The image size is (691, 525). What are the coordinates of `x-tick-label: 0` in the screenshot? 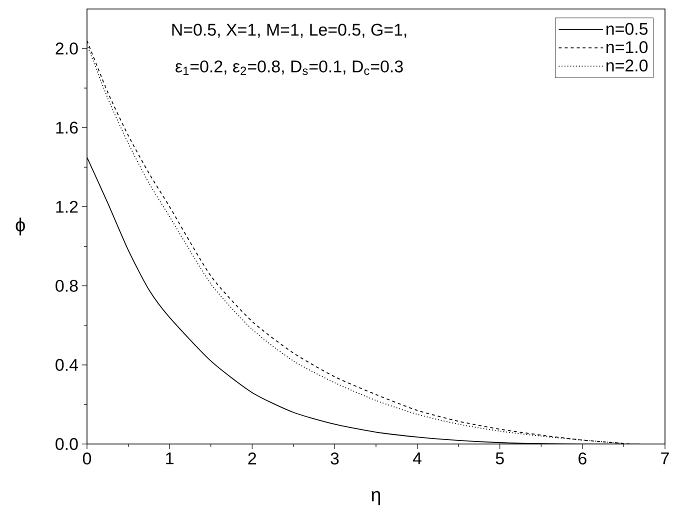 It's located at (87, 458).